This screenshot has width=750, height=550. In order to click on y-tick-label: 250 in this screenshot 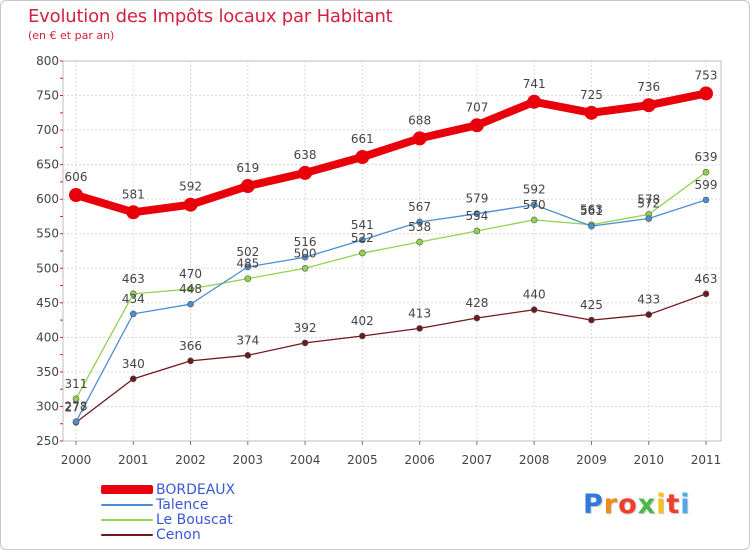, I will do `click(47, 441)`.